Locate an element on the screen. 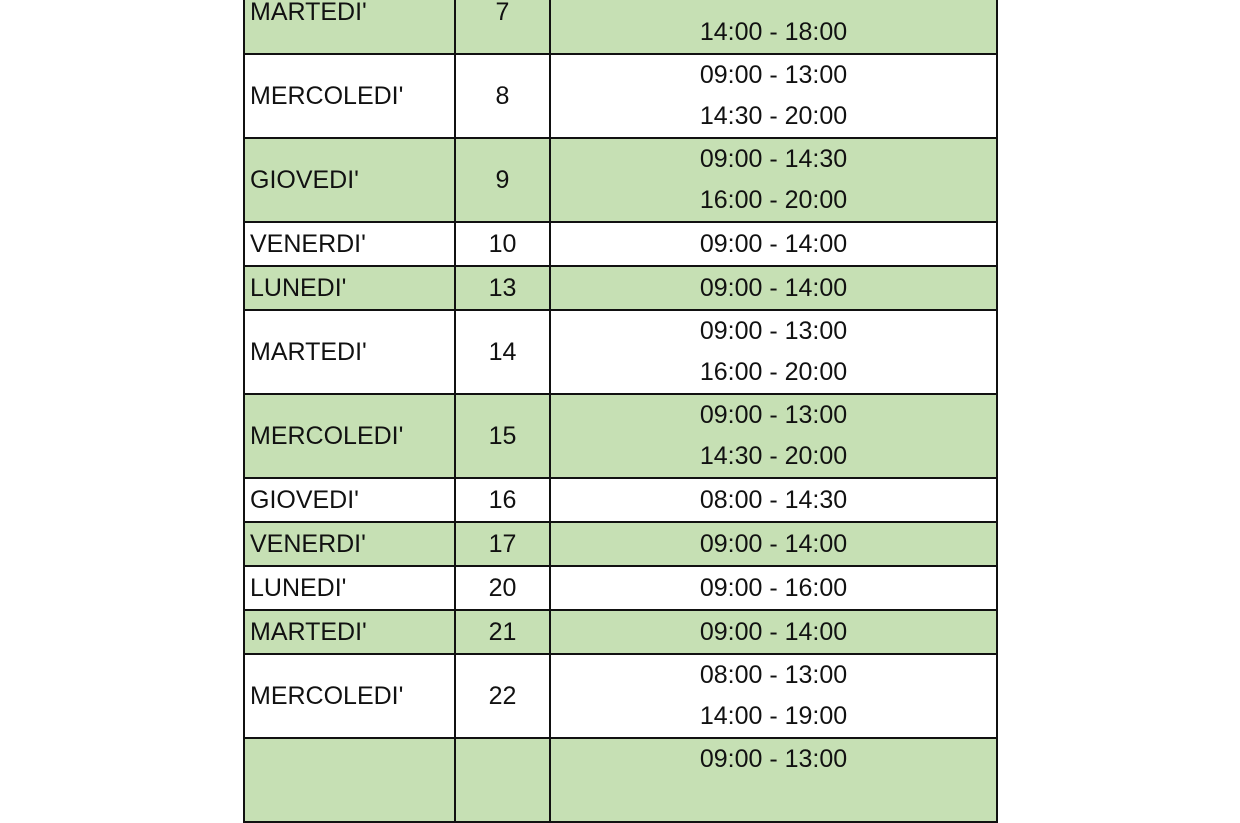 The width and height of the screenshot is (1240, 823). table-row: GIOVEDI' 9 09:00 - 14:30 16:00 - 20:00 is located at coordinates (620, 180).